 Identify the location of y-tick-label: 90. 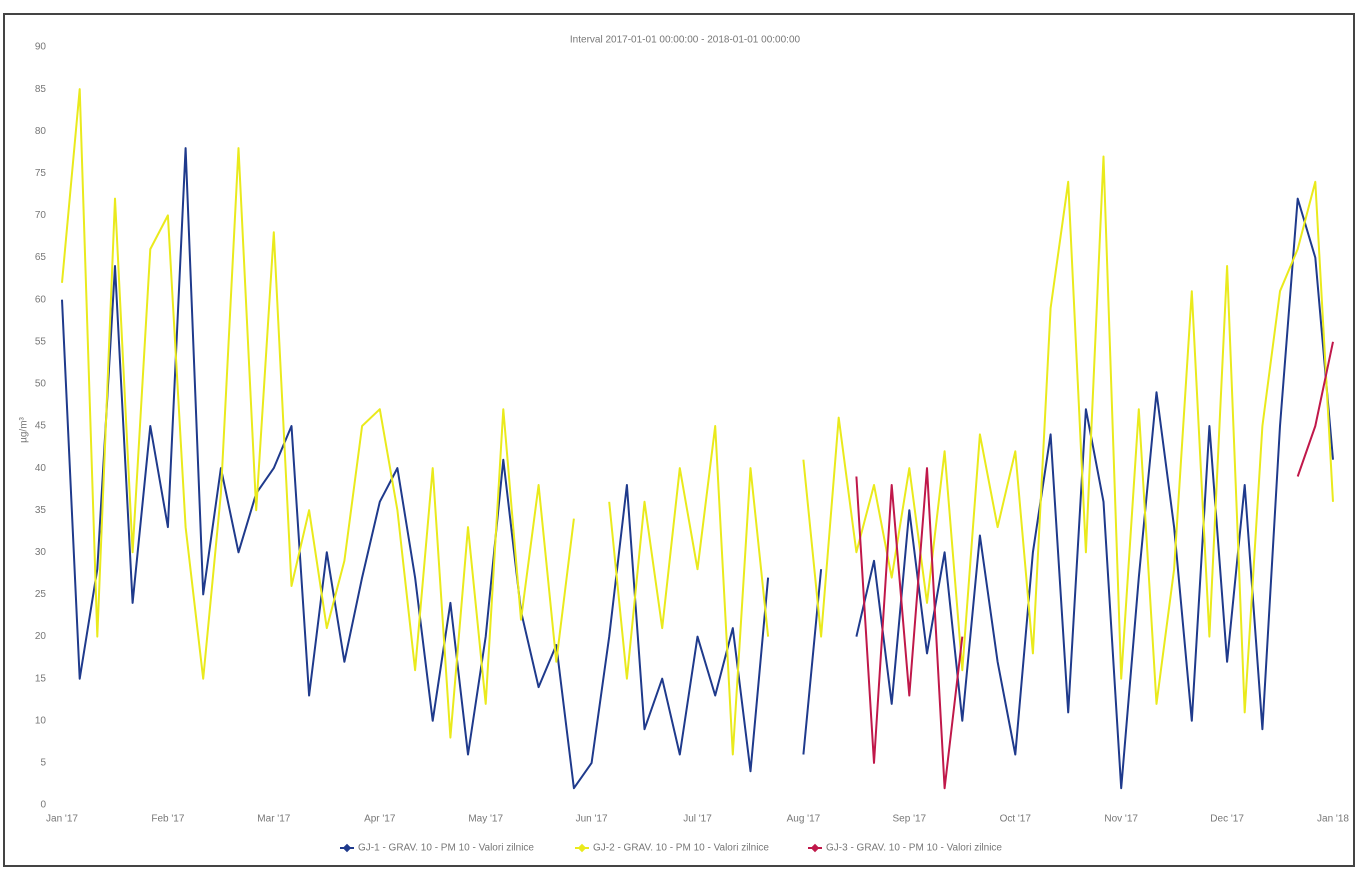
(41, 47).